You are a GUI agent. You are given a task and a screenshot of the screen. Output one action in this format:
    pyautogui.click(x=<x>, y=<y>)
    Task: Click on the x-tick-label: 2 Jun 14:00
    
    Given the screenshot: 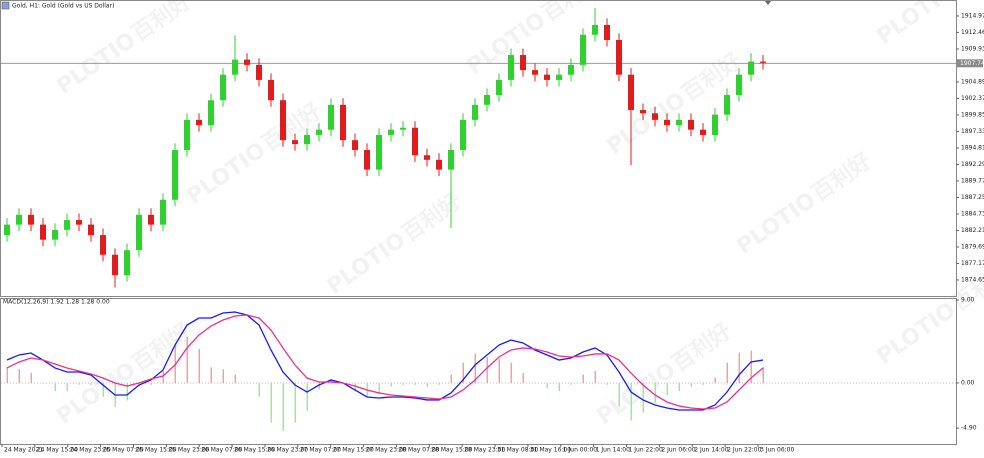 What is the action you would take?
    pyautogui.click(x=711, y=450)
    